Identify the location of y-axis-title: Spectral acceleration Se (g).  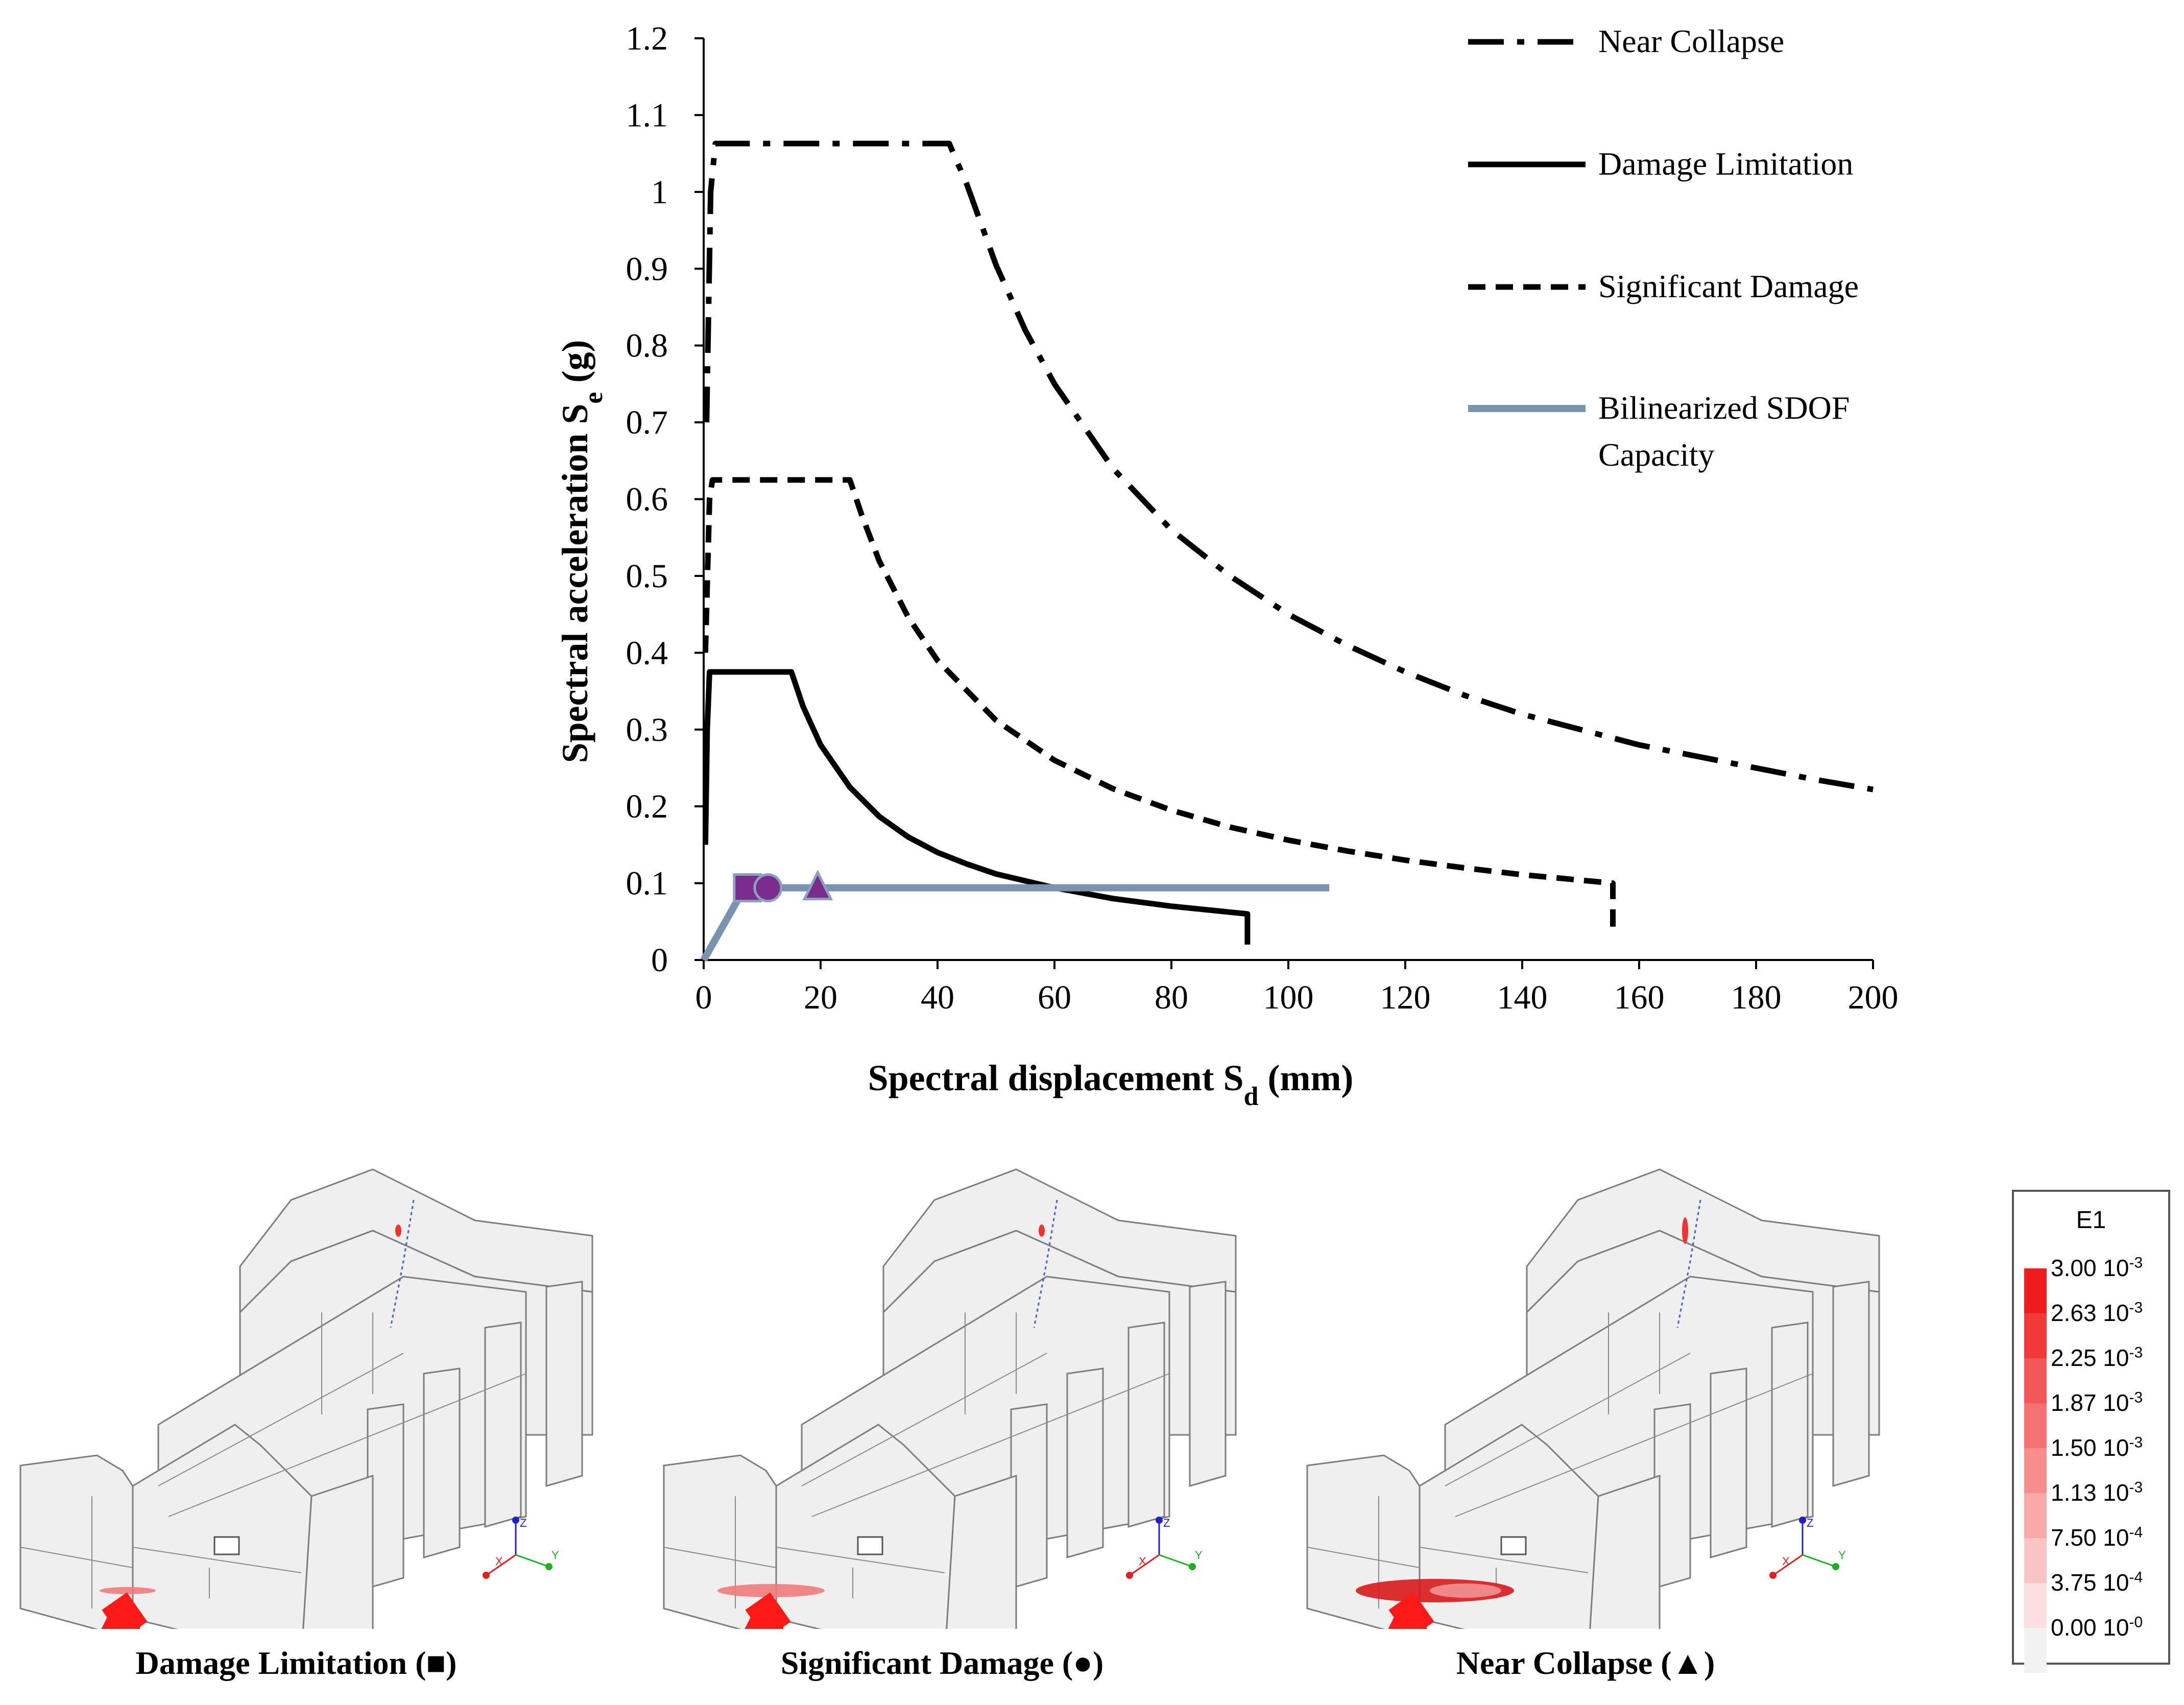
(581, 551).